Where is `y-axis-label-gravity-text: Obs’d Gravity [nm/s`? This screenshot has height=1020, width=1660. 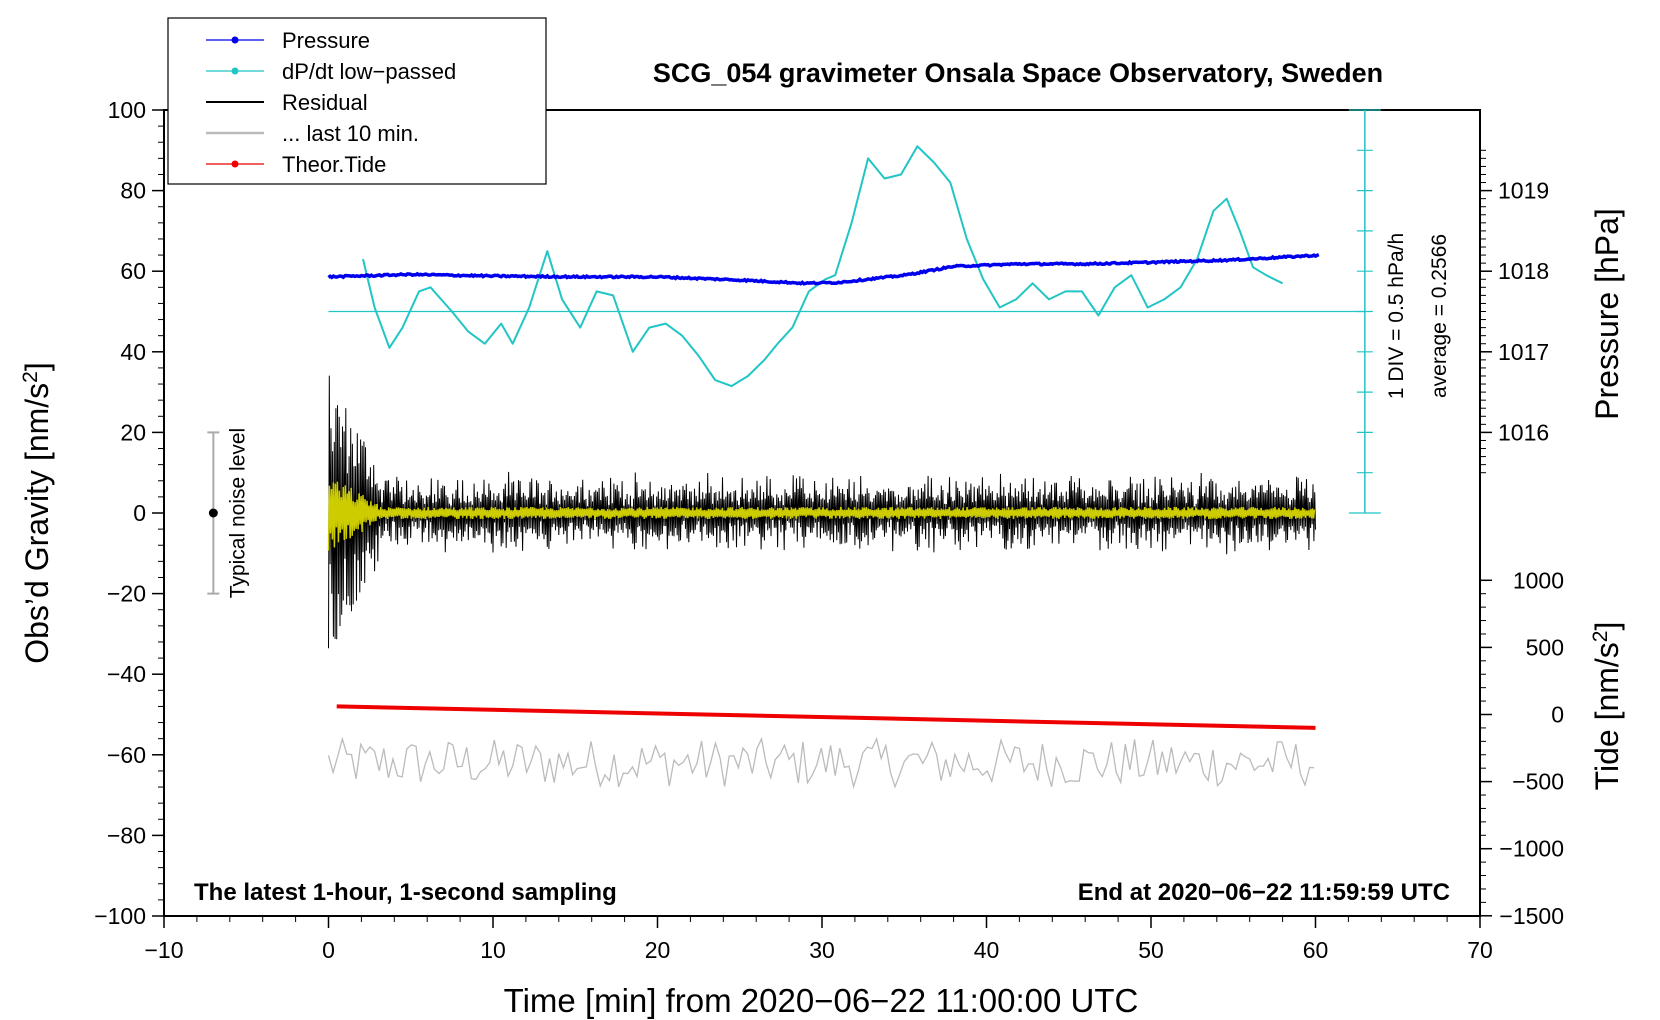
y-axis-label-gravity-text: Obs’d Gravity [nm/s is located at coordinates (37, 523).